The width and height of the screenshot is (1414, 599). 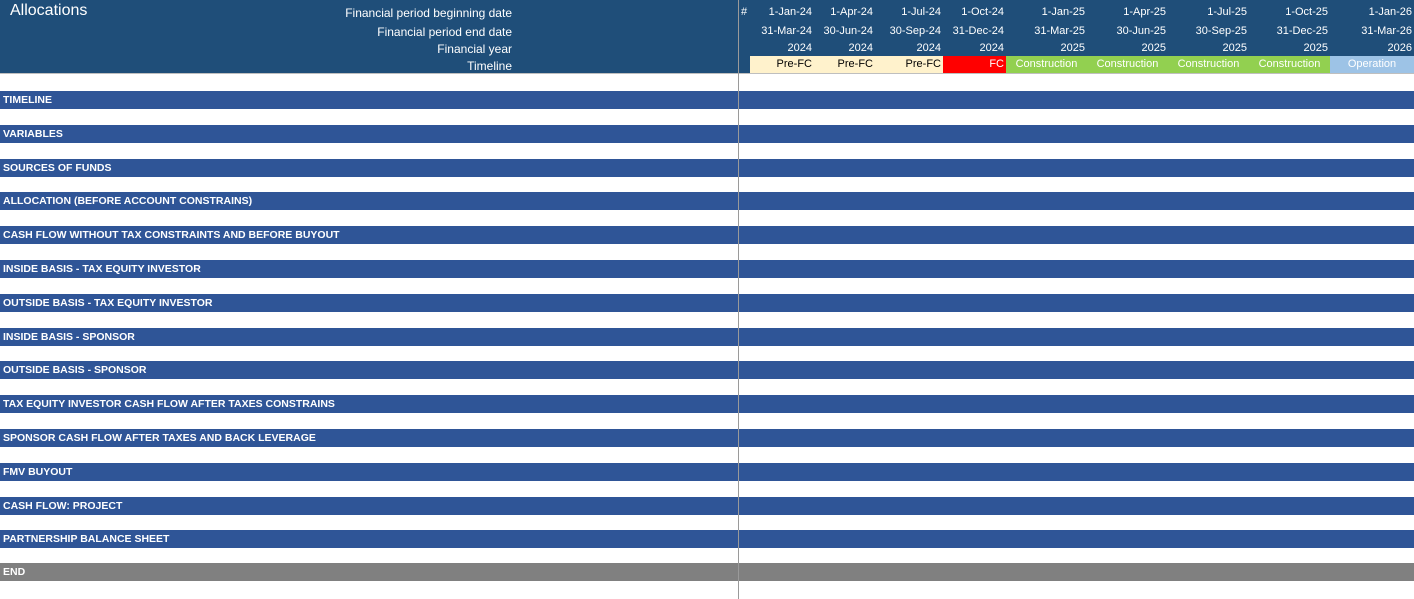 What do you see at coordinates (744, 12) in the screenshot?
I see `hash-column-header: #` at bounding box center [744, 12].